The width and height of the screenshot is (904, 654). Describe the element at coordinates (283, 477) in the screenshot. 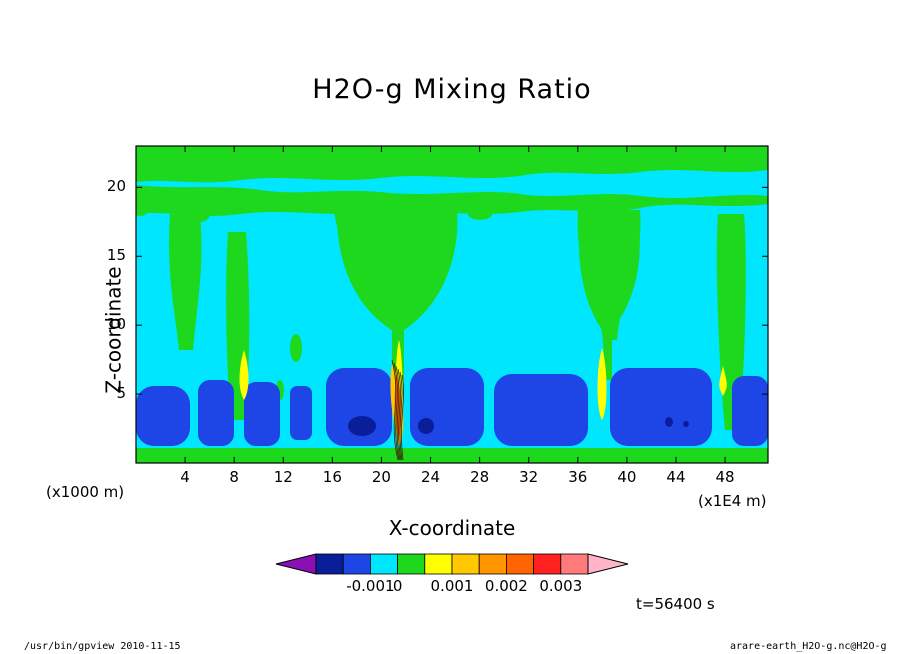

I see `x-tick-label: 12` at that location.